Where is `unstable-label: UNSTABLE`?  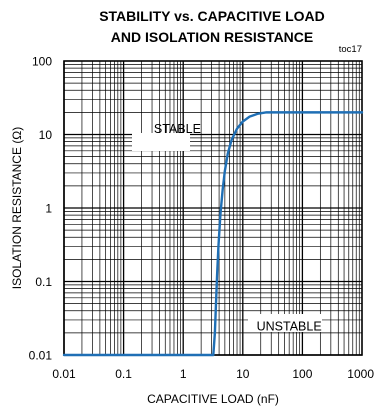
unstable-label: UNSTABLE is located at coordinates (289, 326).